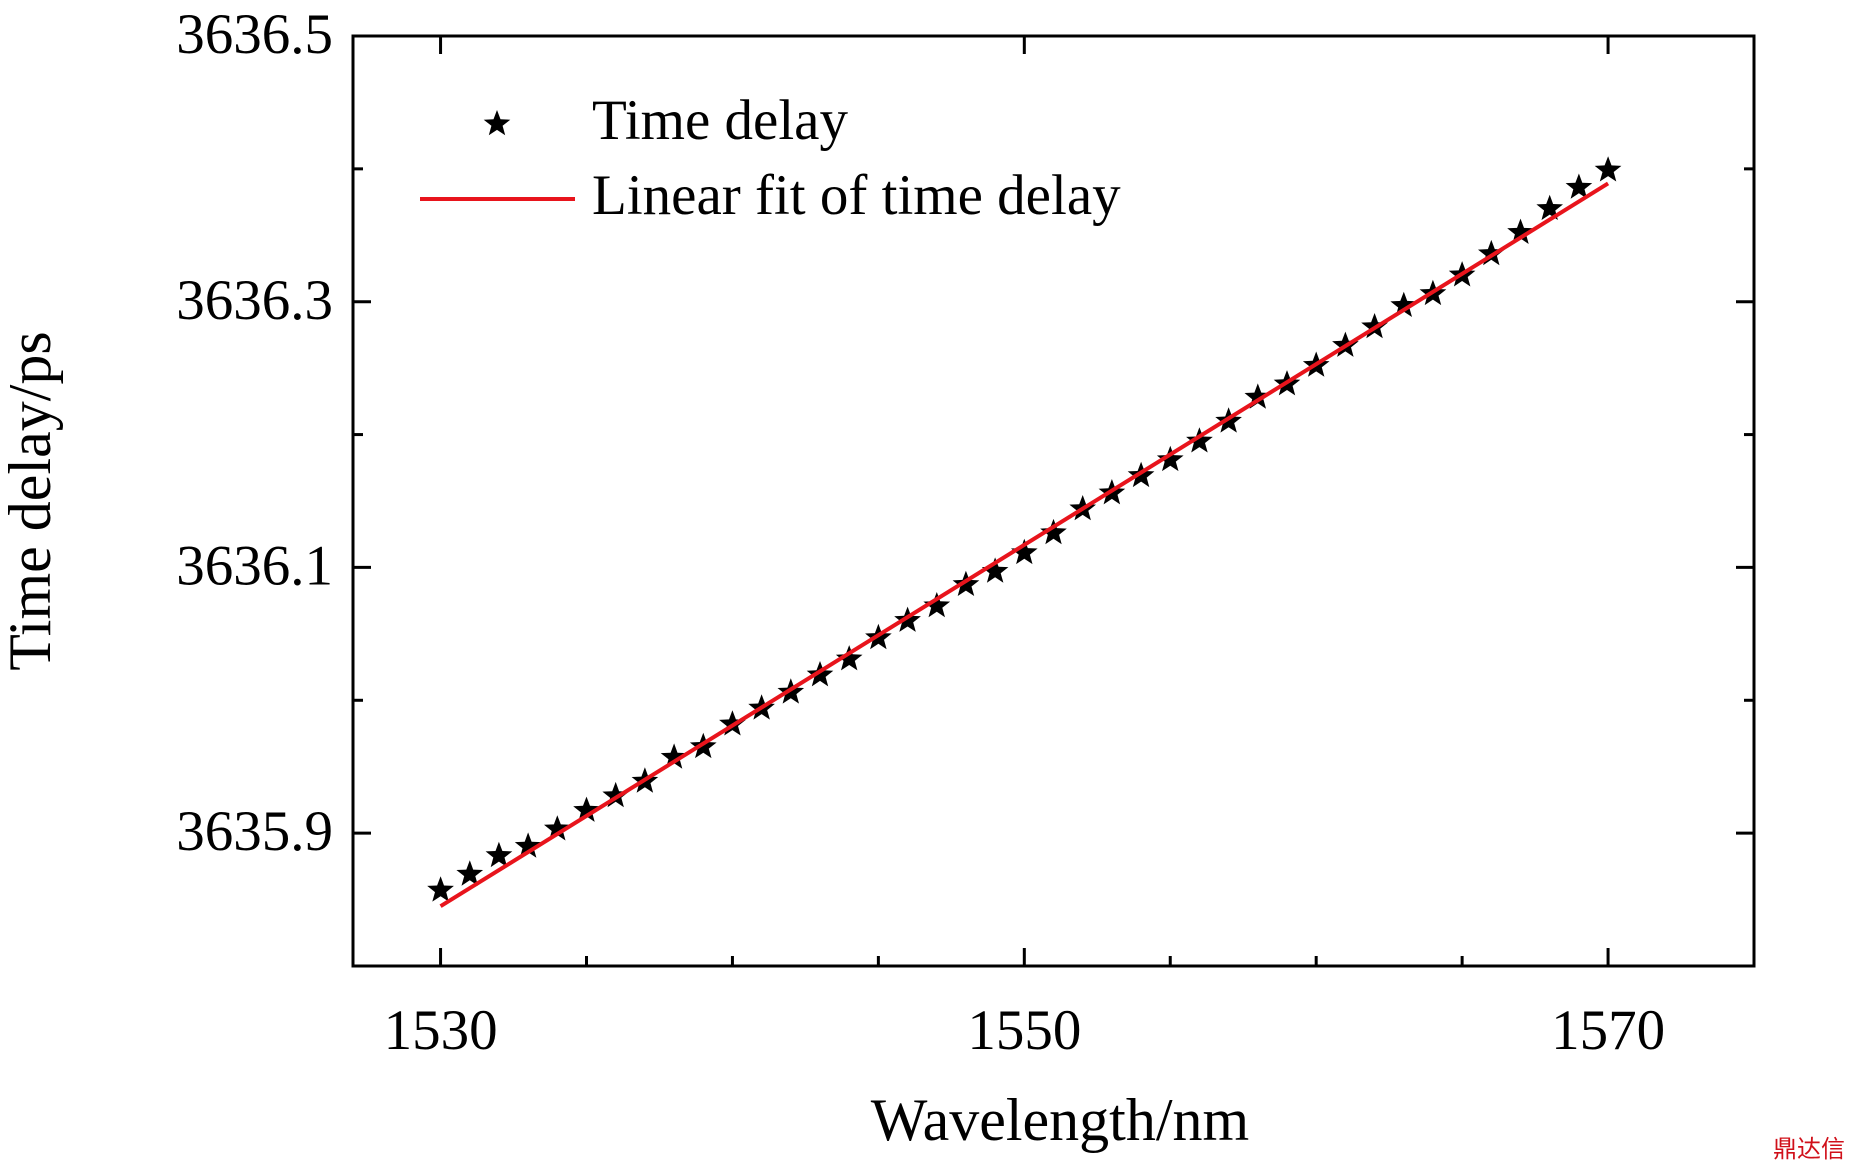  What do you see at coordinates (254, 831) in the screenshot?
I see `y-tick-label: 3635.9` at bounding box center [254, 831].